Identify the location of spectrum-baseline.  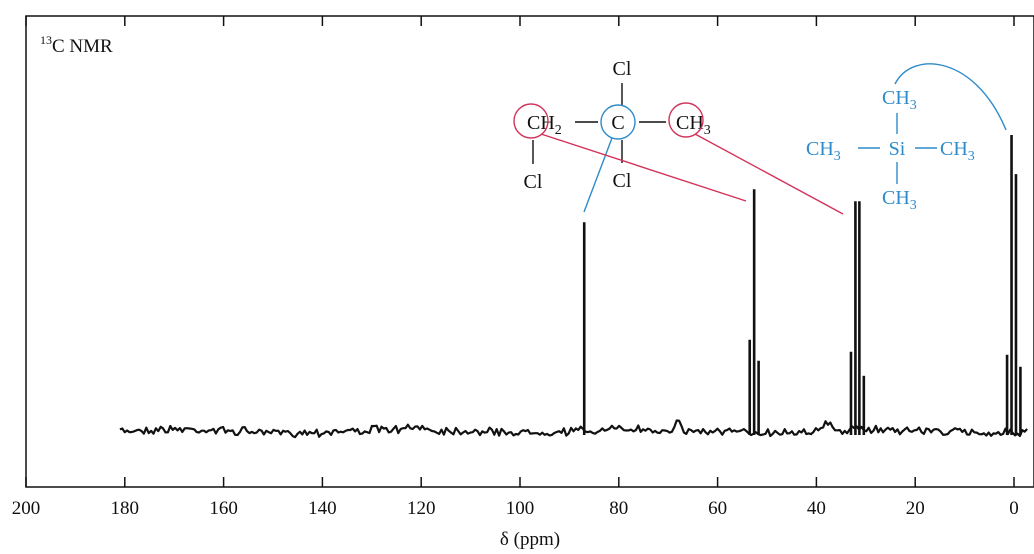
(573, 429).